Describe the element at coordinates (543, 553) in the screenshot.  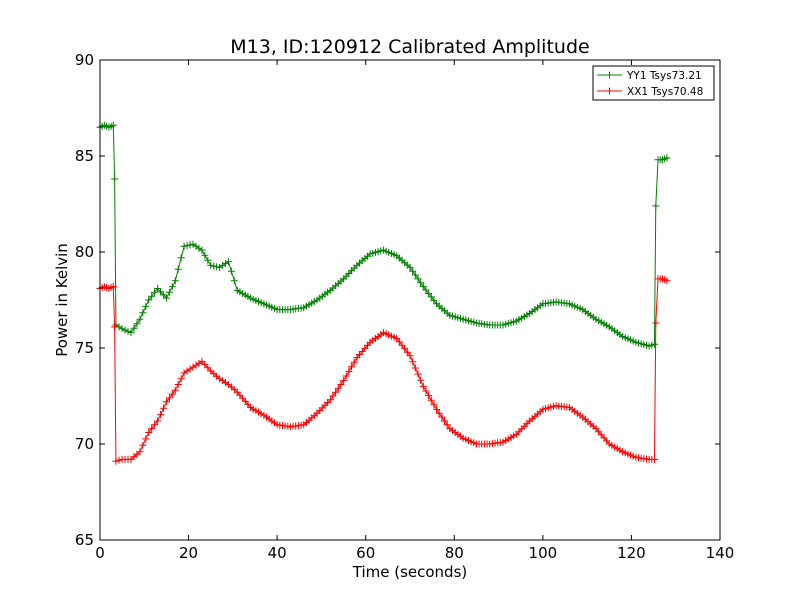
I see `x-tick-label: 100` at that location.